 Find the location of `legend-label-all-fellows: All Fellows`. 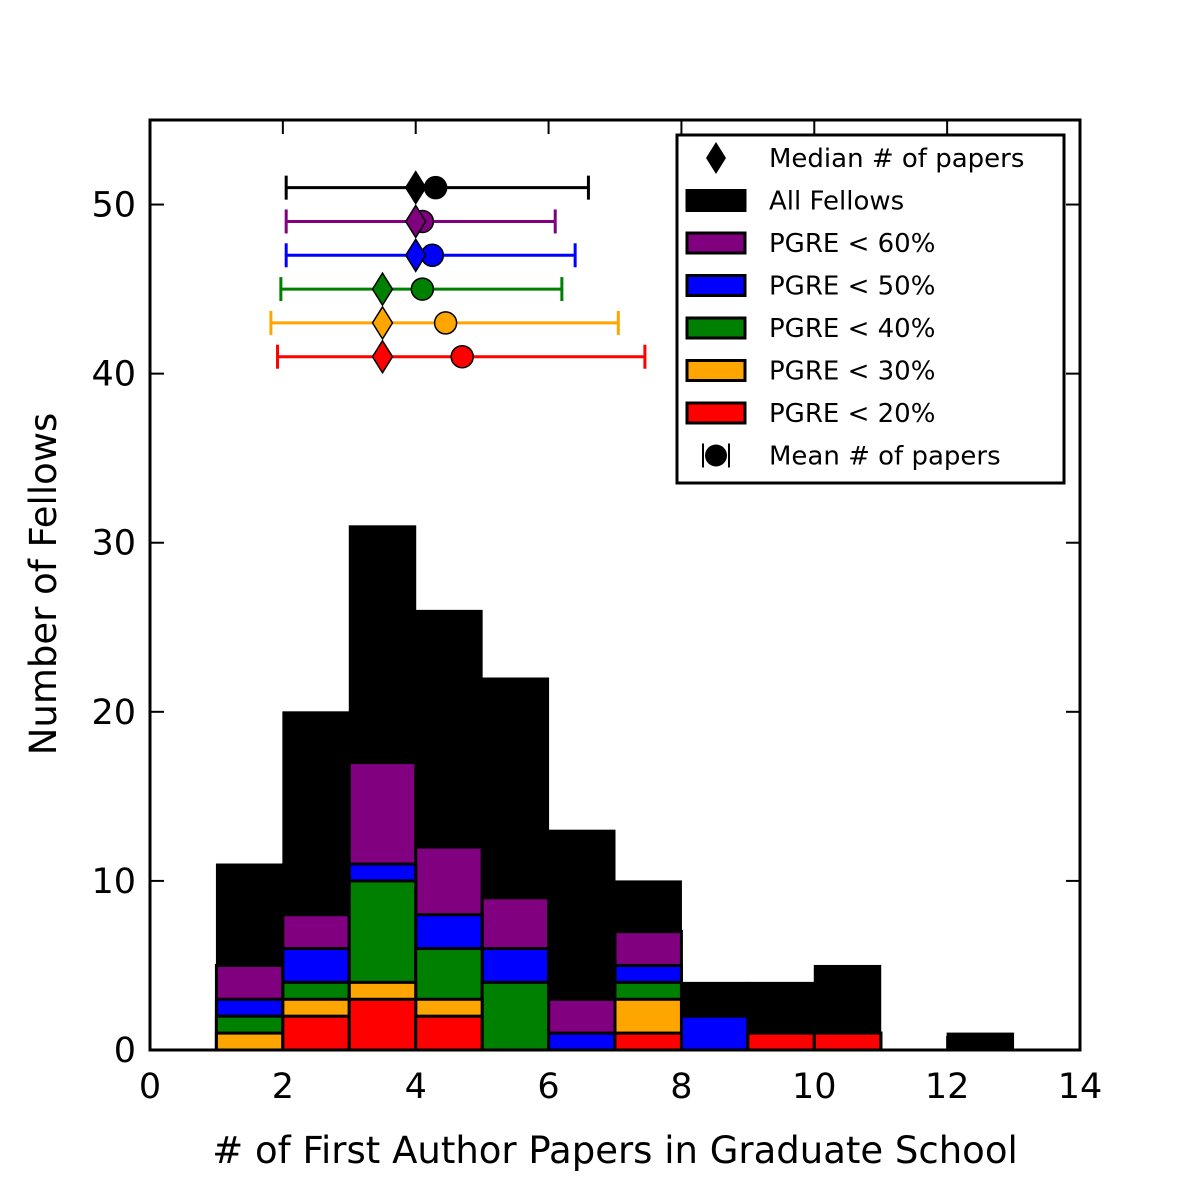

legend-label-all-fellows: All Fellows is located at coordinates (836, 202).